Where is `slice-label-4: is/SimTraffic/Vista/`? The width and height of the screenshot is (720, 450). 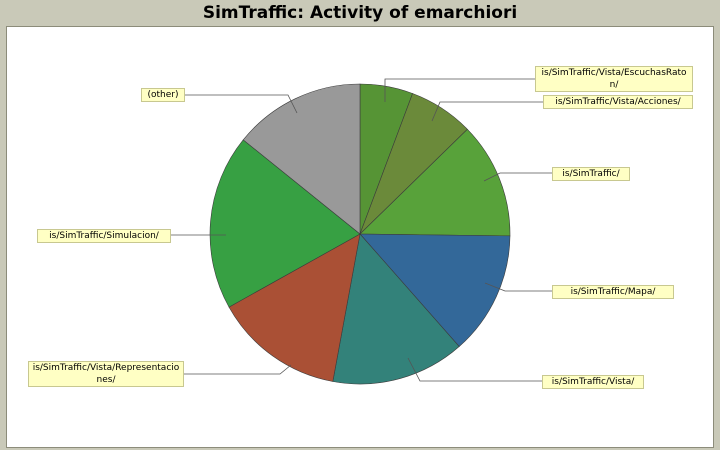
slice-label-4: is/SimTraffic/Vista/ is located at coordinates (593, 382).